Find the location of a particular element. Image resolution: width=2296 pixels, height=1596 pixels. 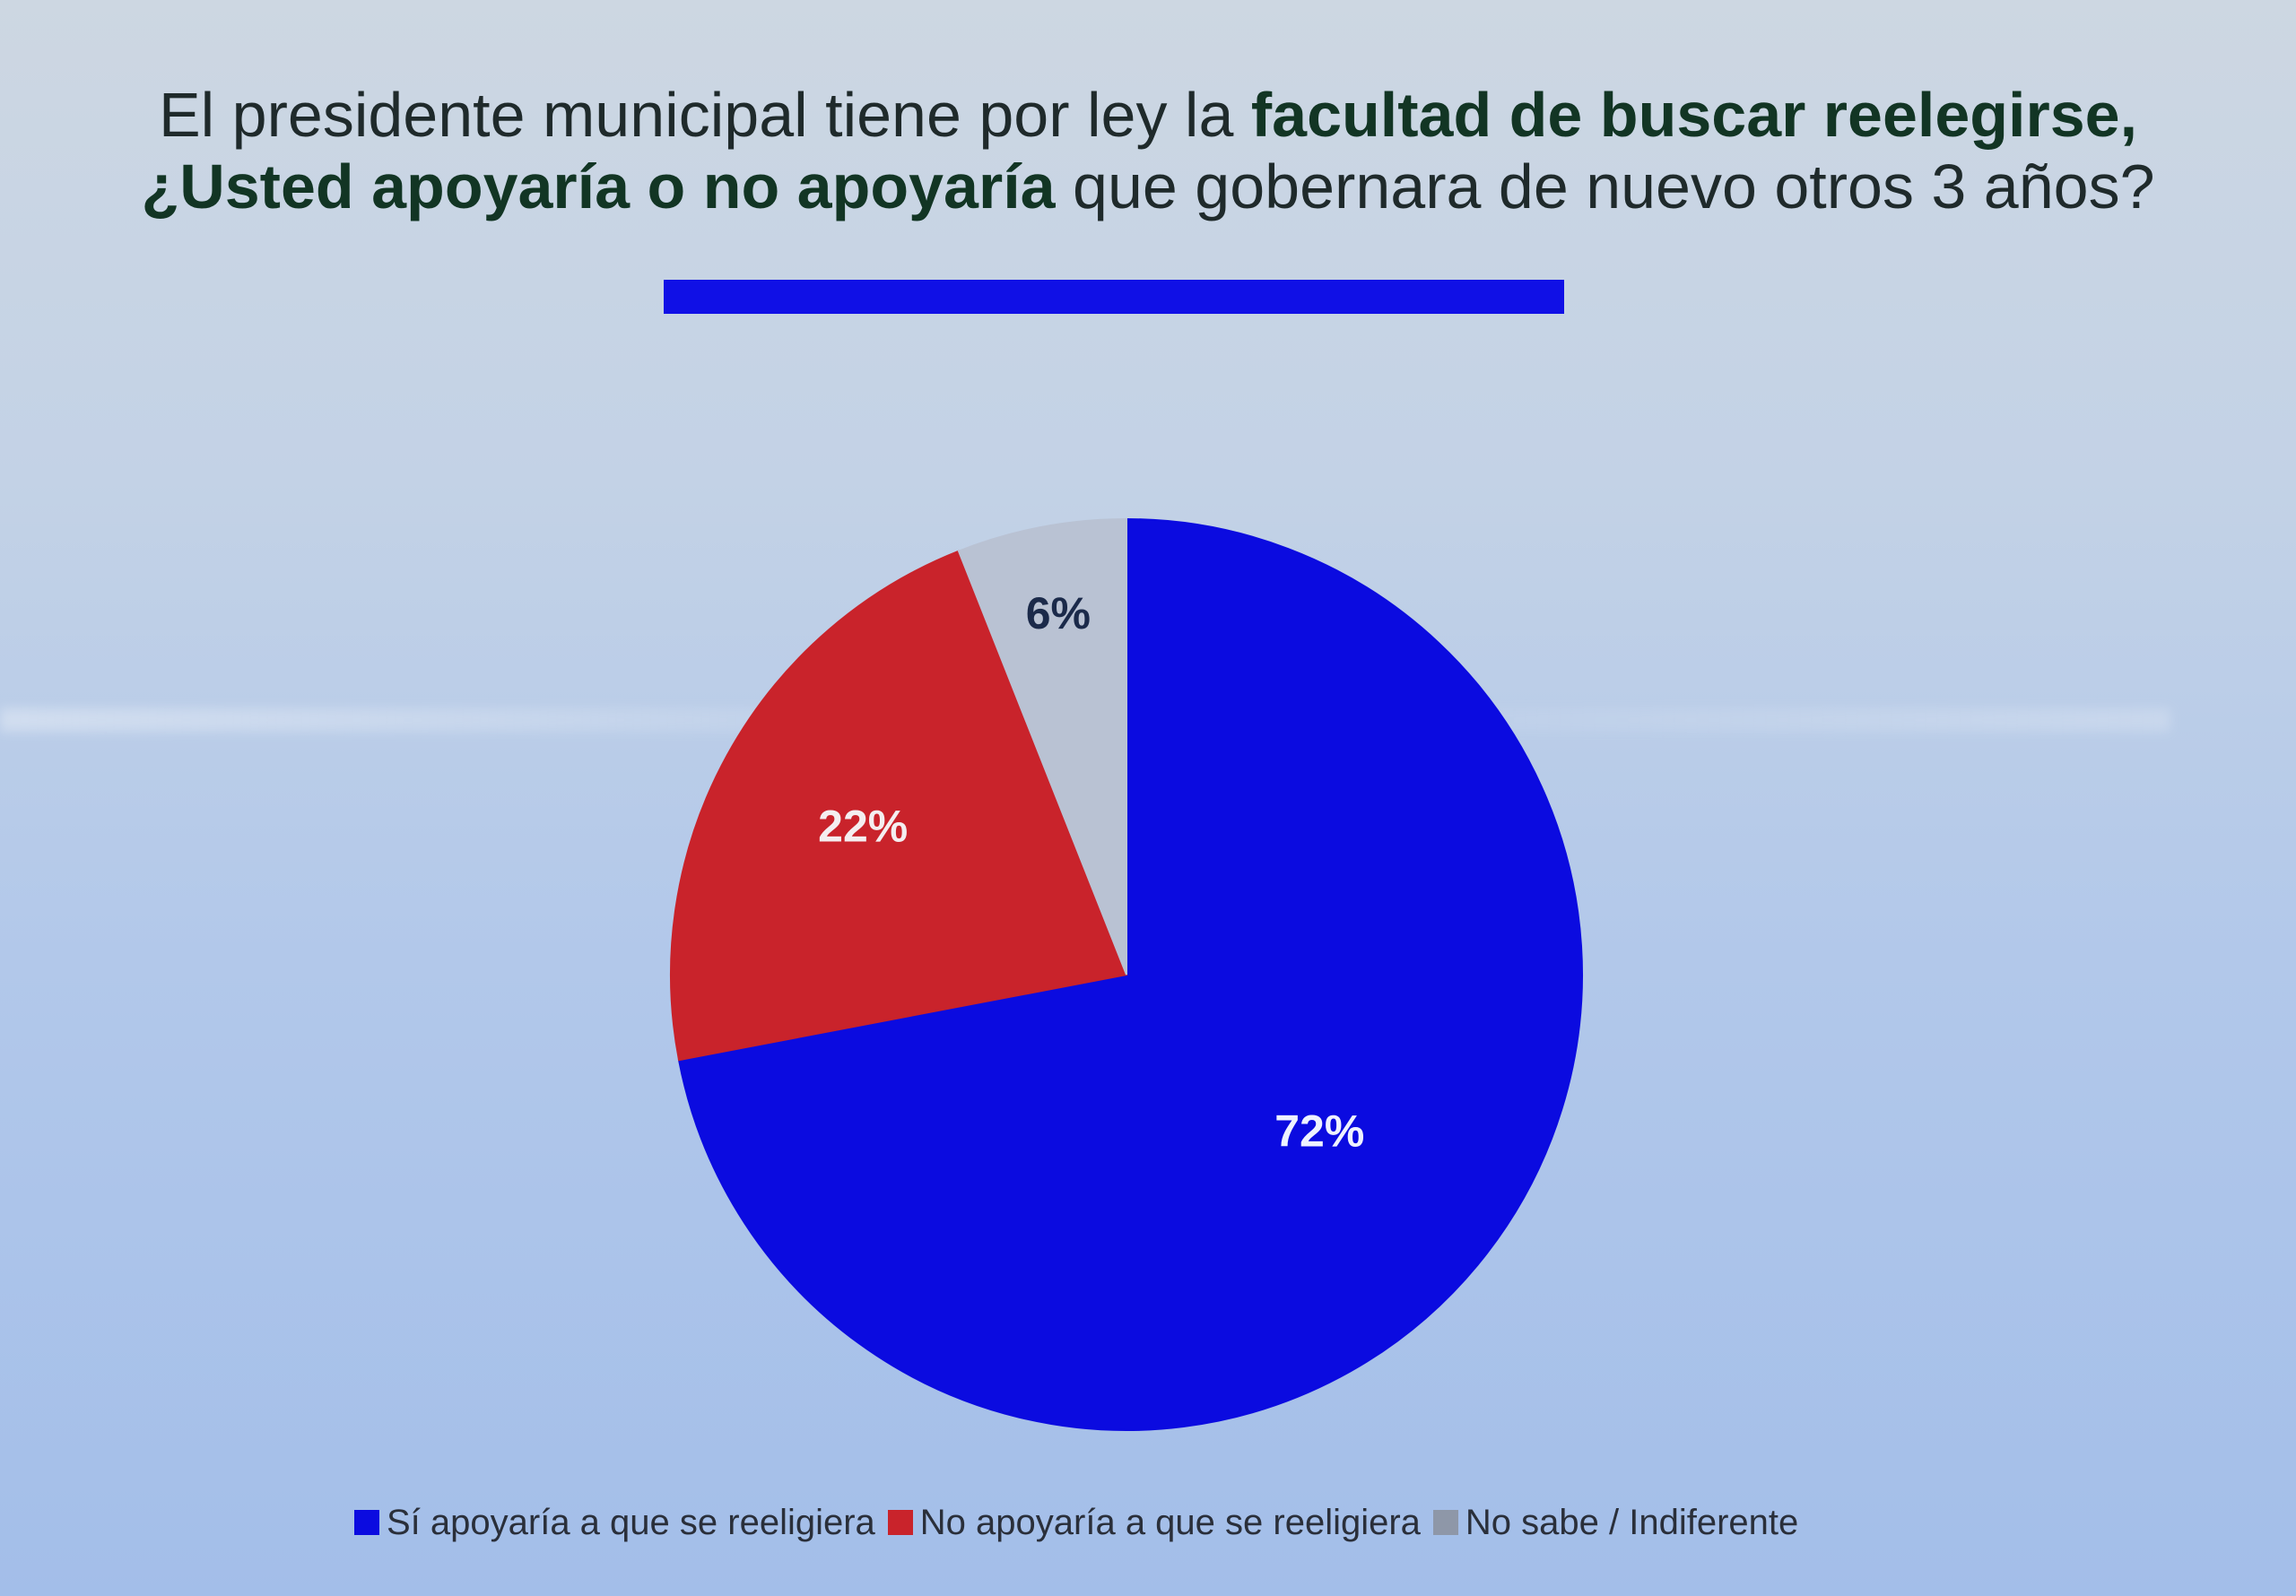

title-line1-regular: El presidente municipal tiene por ley la is located at coordinates (704, 115).